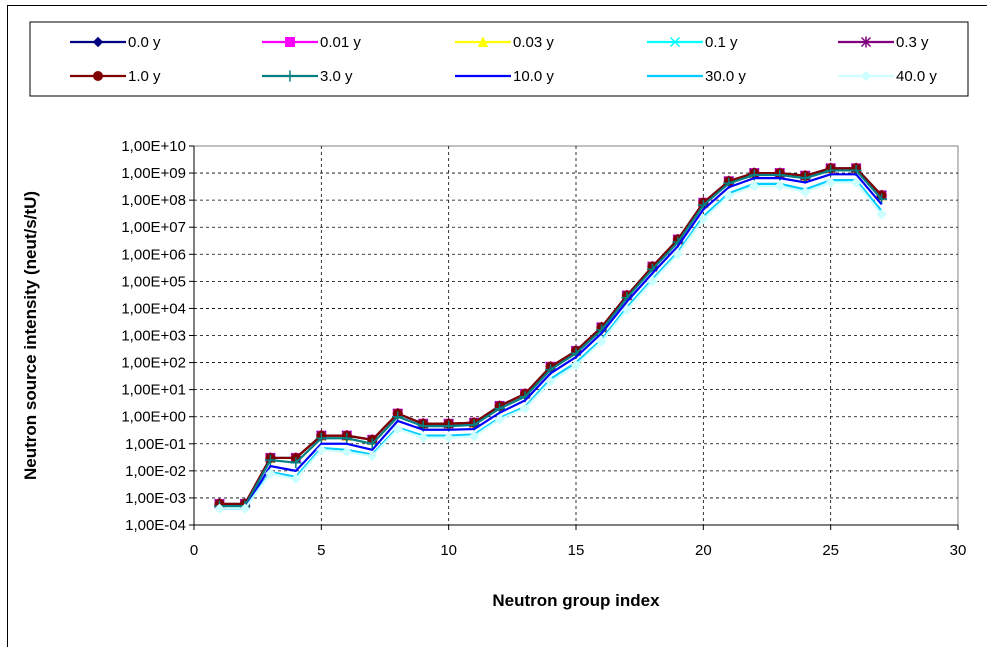  Describe the element at coordinates (912, 42) in the screenshot. I see `legend-label: 0.3 y` at that location.